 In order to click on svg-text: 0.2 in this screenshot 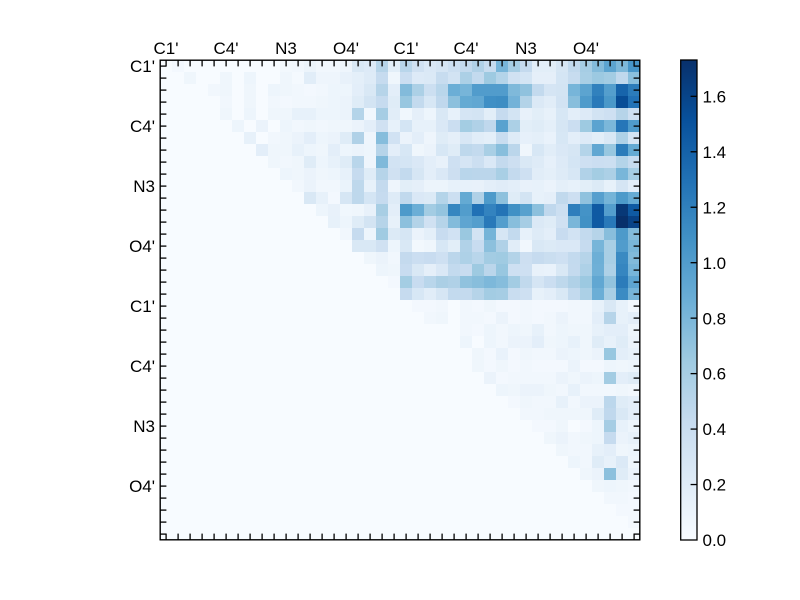, I will do `click(715, 485)`.